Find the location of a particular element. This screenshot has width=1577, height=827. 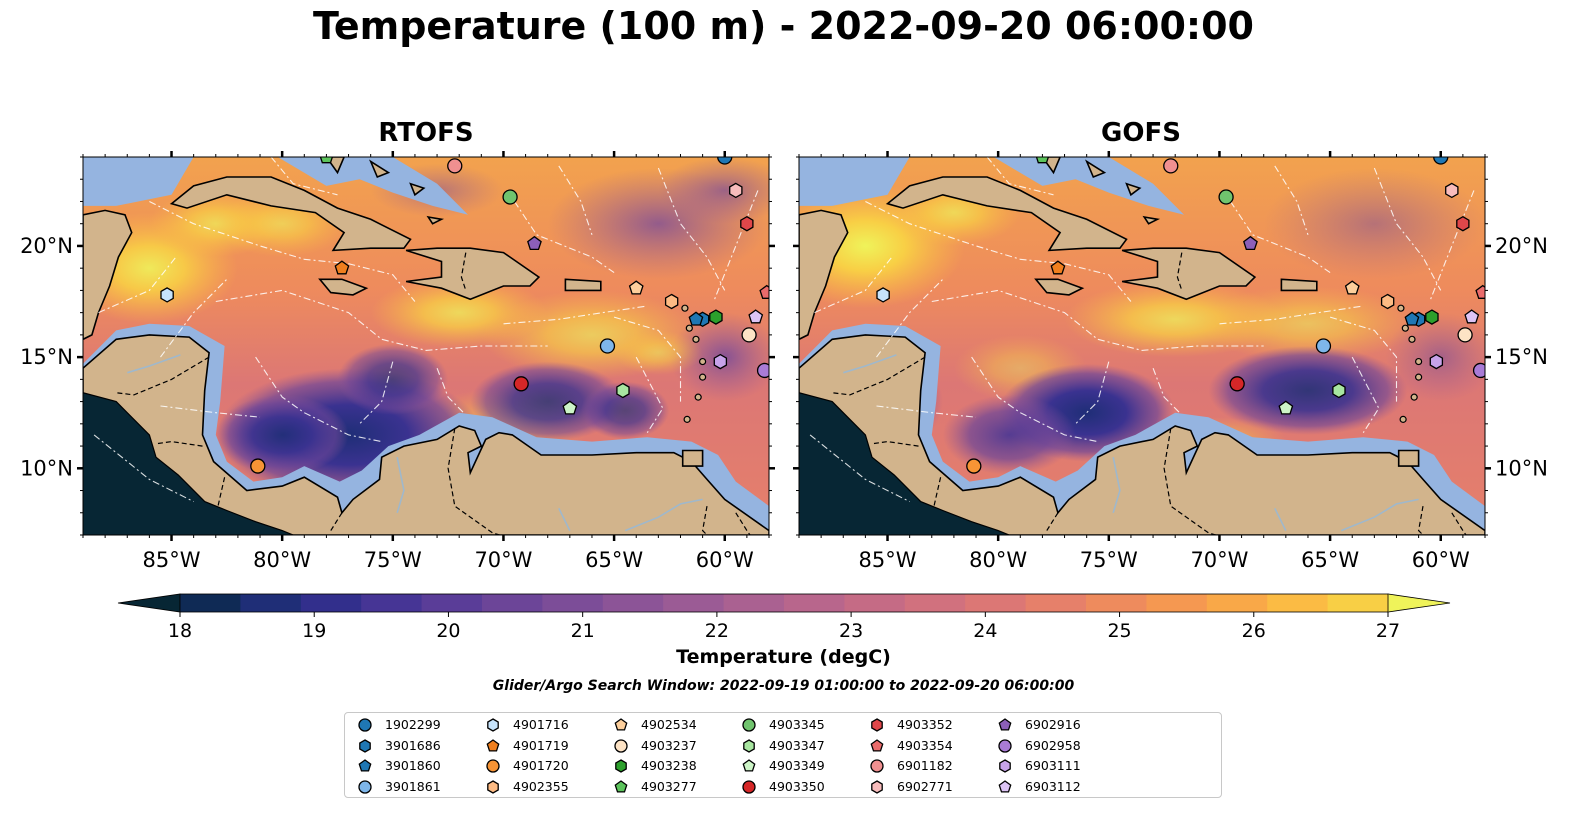

legend-label: 4903349 is located at coordinates (797, 765).